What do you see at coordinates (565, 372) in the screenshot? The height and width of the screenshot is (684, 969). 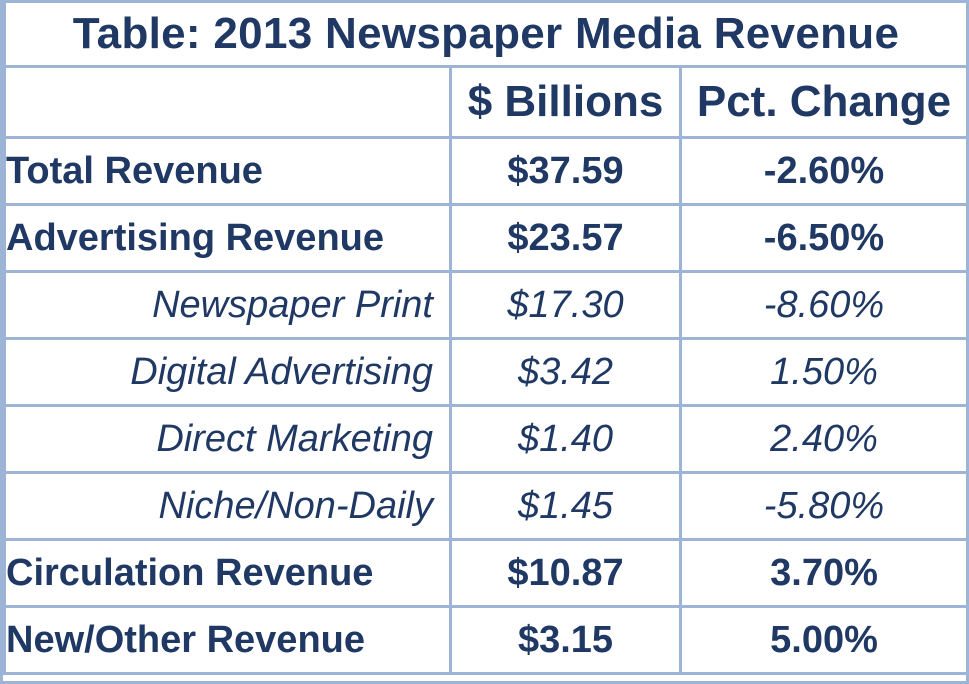 I see `billions-cell: $3.42` at bounding box center [565, 372].